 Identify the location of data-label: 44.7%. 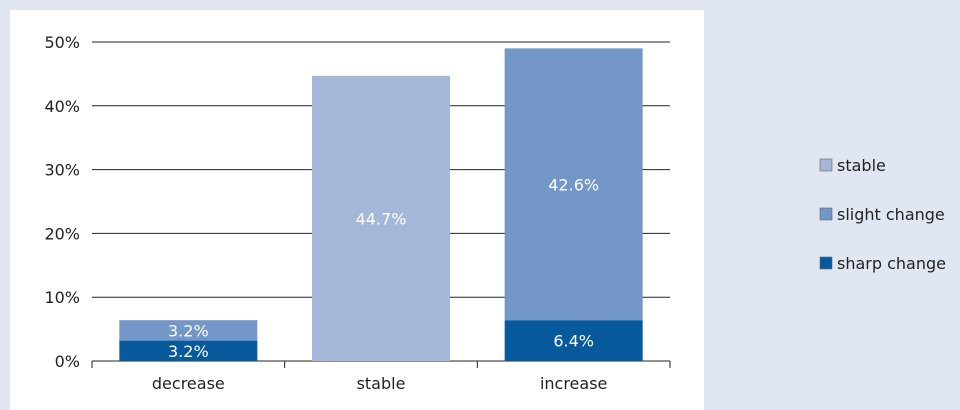
(381, 218).